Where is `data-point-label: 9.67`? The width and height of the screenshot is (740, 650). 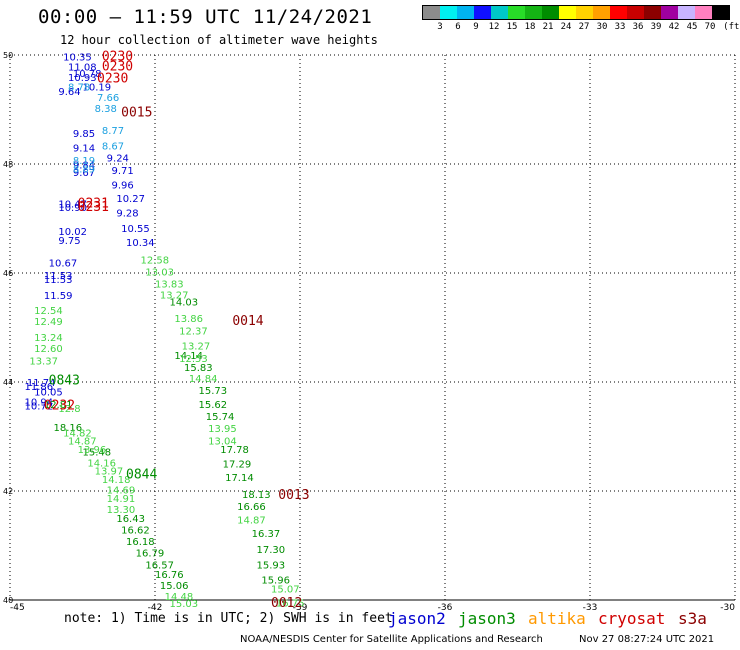 data-point-label: 9.67 is located at coordinates (84, 173).